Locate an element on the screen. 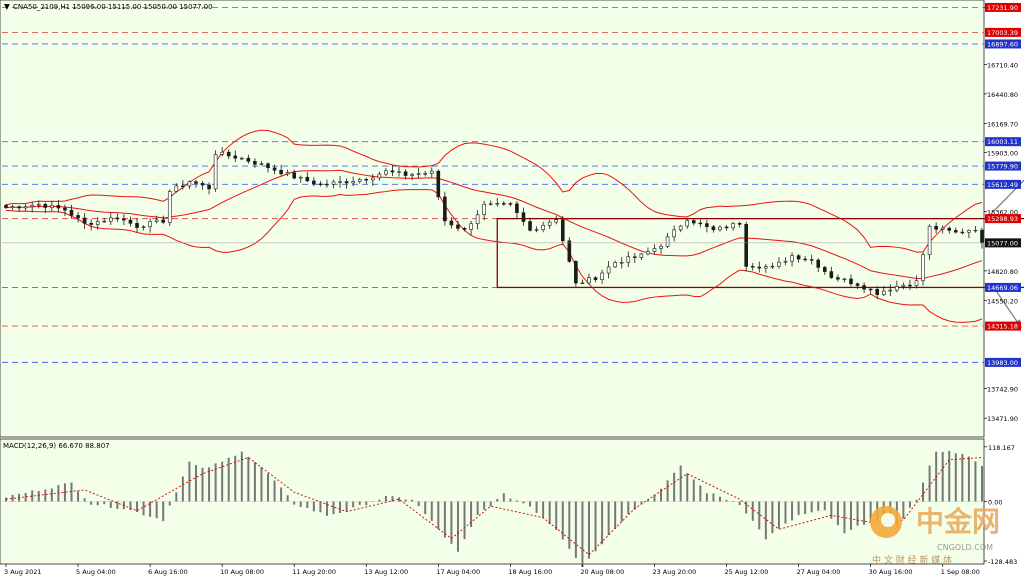 The image size is (1024, 581). time-tick-label: 20 Aug 08:00 is located at coordinates (602, 572).